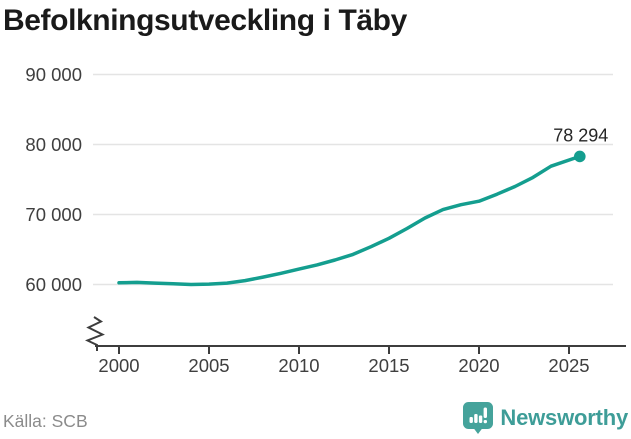 This screenshot has height=439, width=631. What do you see at coordinates (118, 365) in the screenshot?
I see `x-tick-label: 2000` at bounding box center [118, 365].